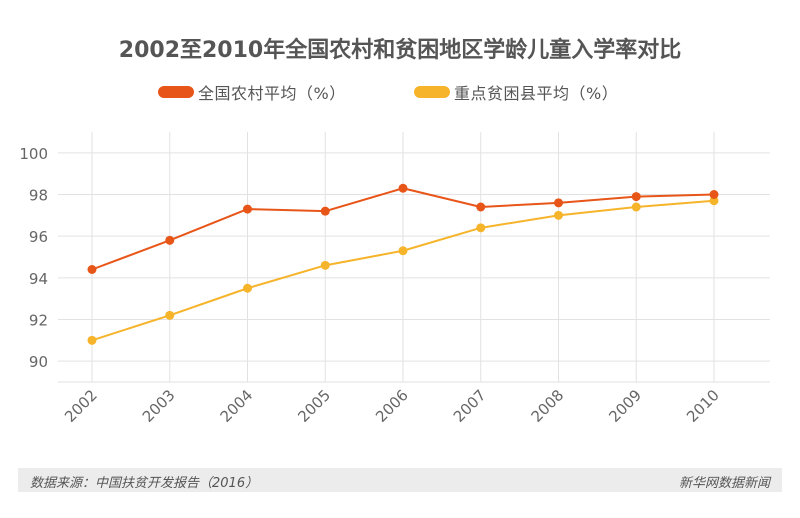 The image size is (800, 518). Describe the element at coordinates (92, 340) in the screenshot. I see `data-point-series2-2002` at that location.